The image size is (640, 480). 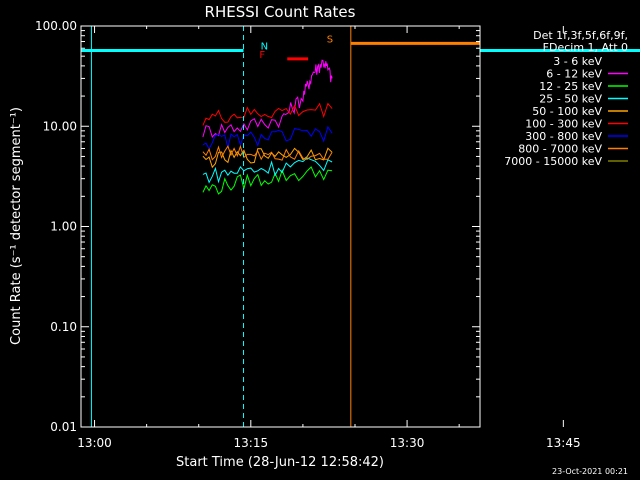 What do you see at coordinates (560, 149) in the screenshot?
I see `legend-label-7: 800 - 7000 keV` at bounding box center [560, 149].